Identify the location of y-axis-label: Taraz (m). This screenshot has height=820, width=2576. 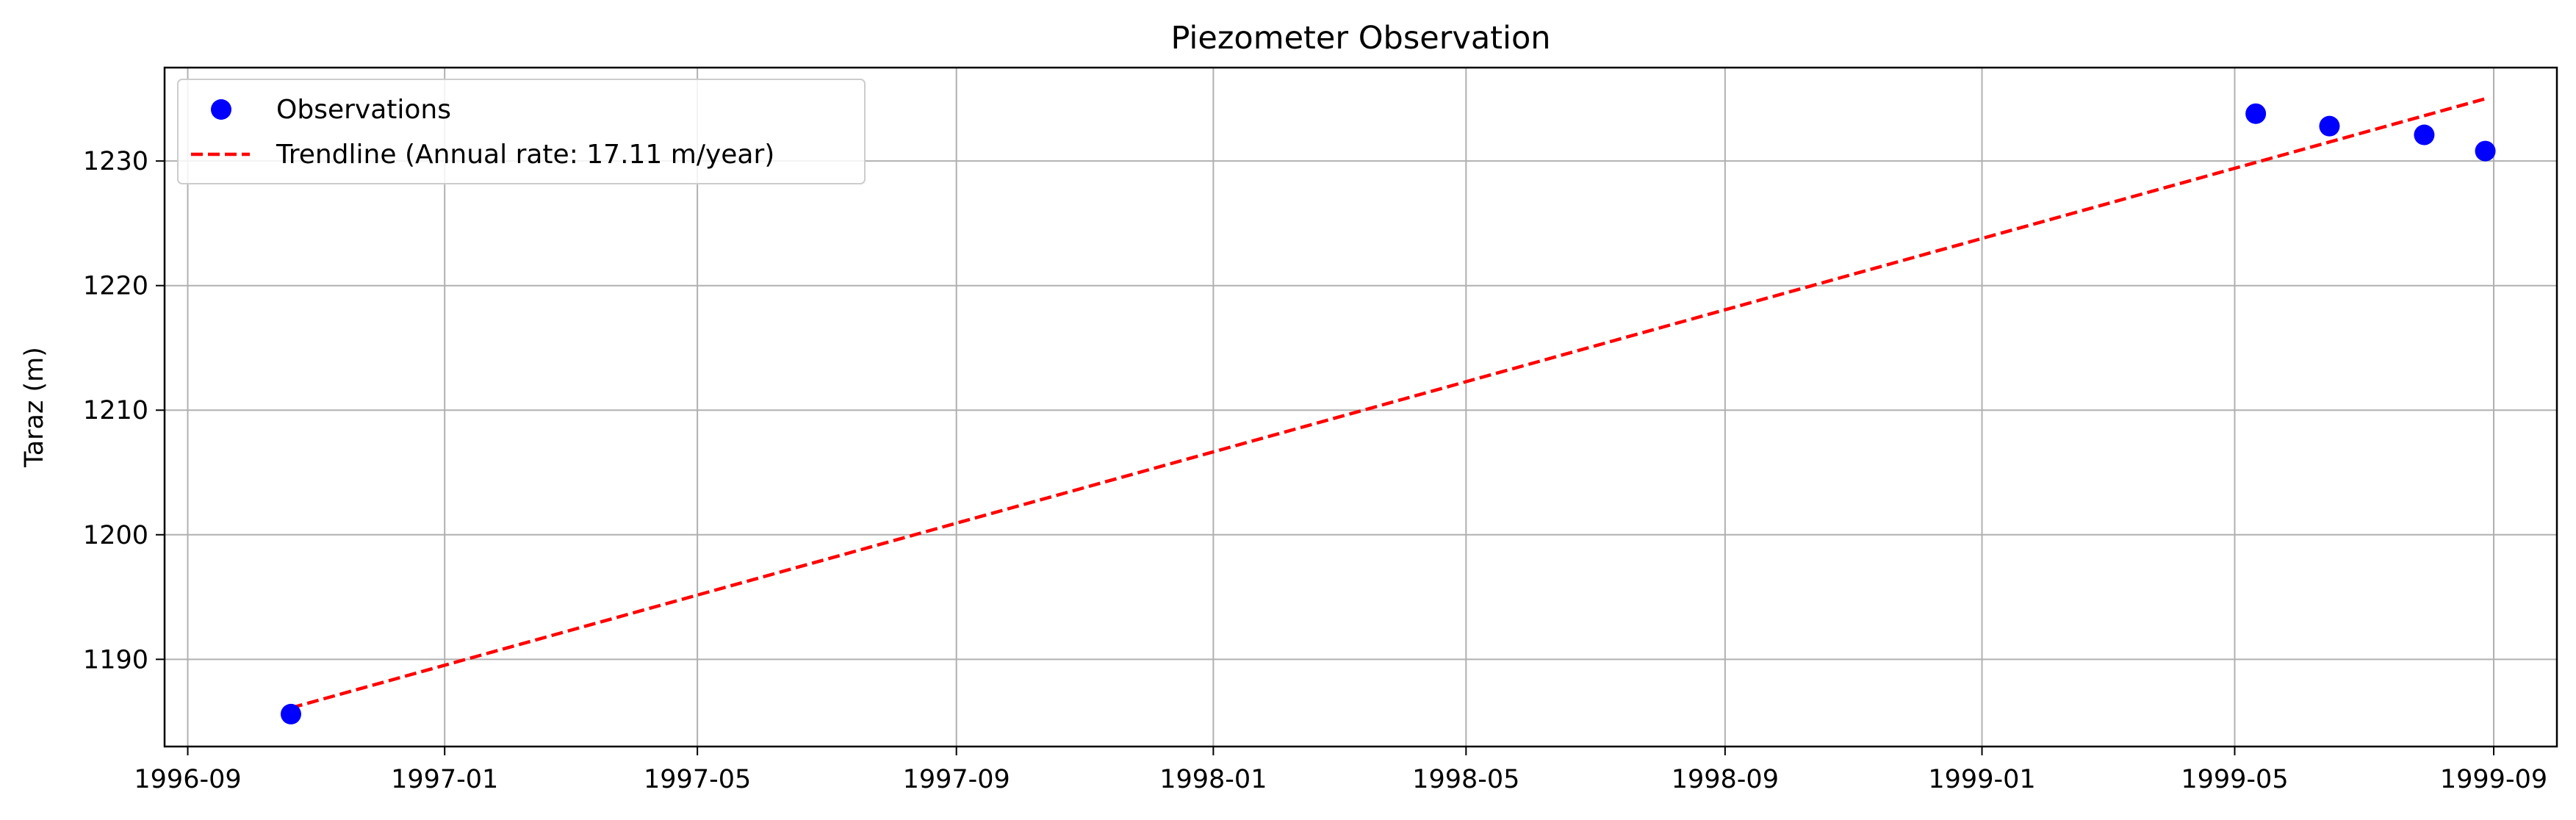
(34, 408).